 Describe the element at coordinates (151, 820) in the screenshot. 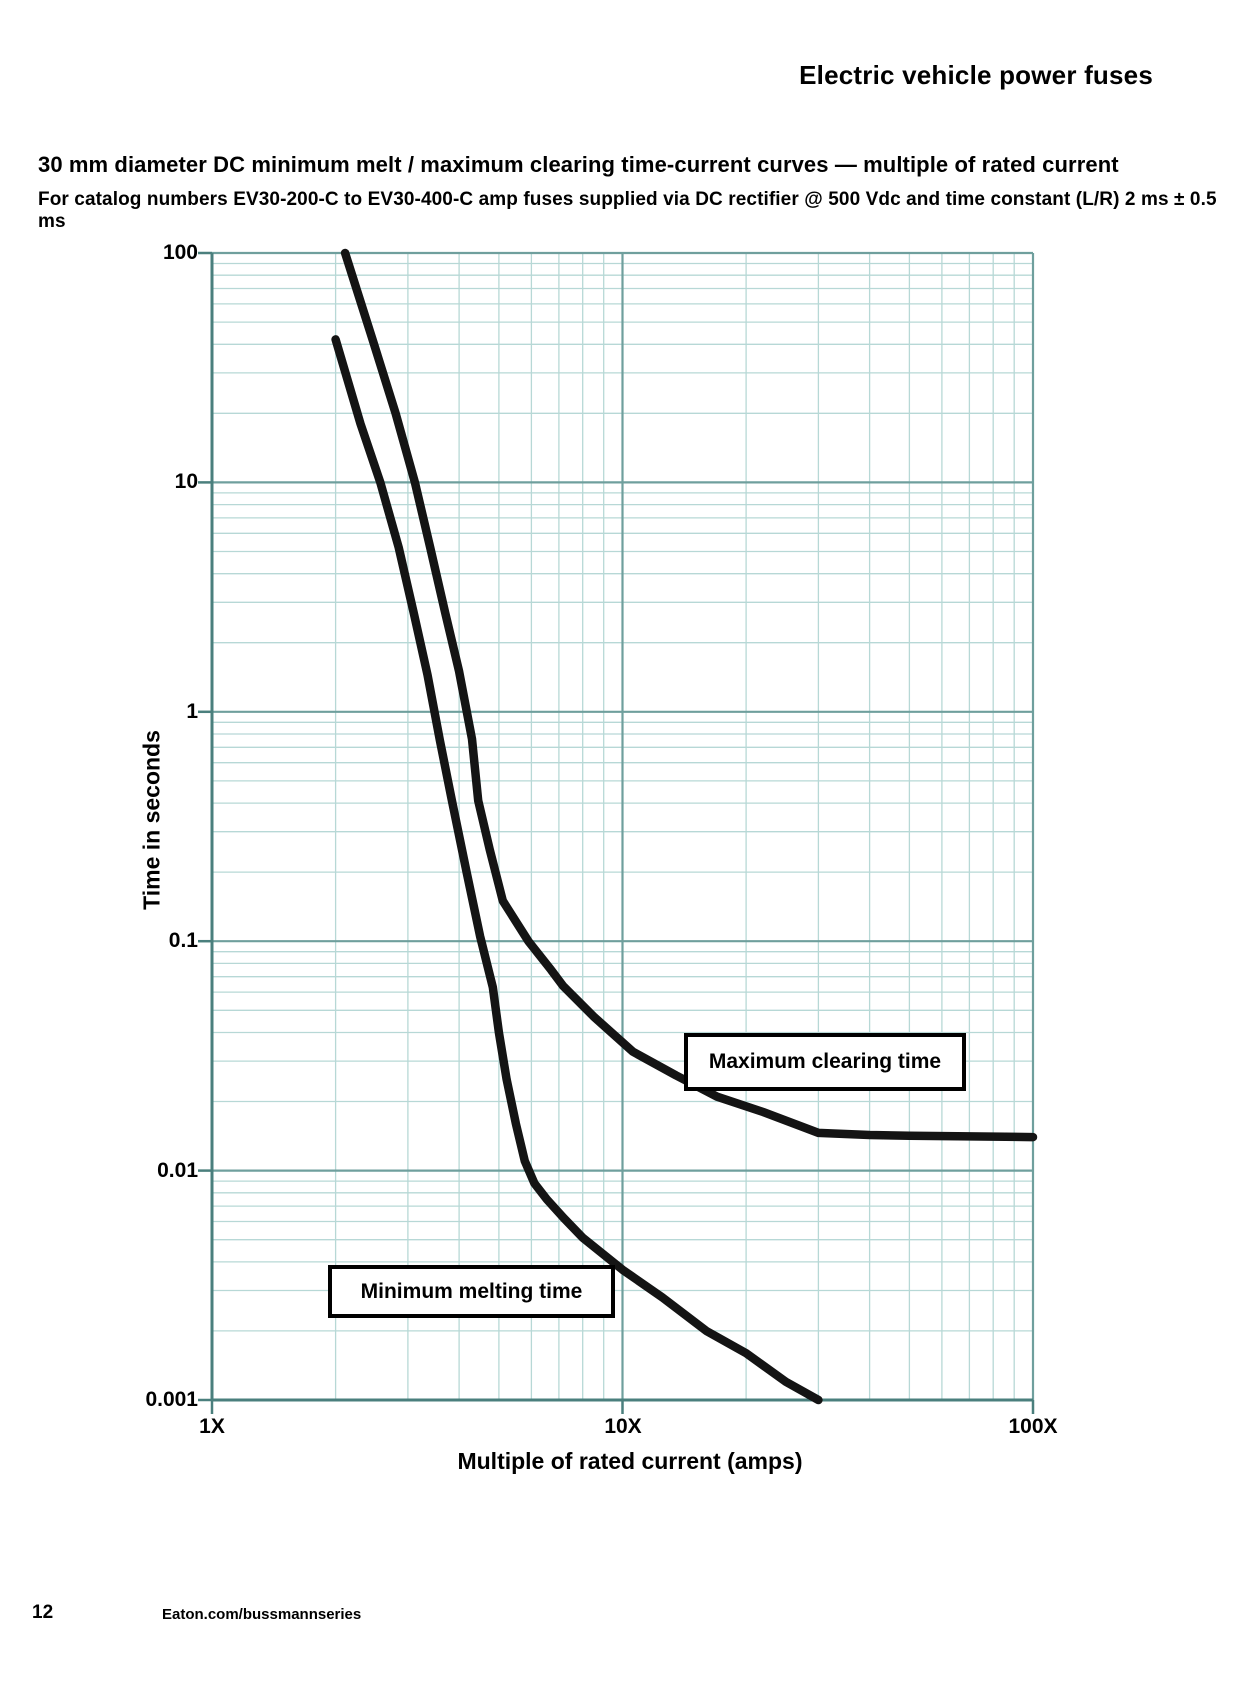

I see `y-axis-title: Time in seconds` at that location.